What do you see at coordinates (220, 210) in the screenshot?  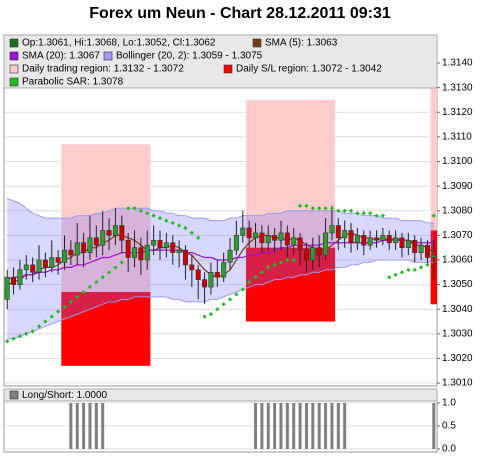 I see `bollinger-upper` at bounding box center [220, 210].